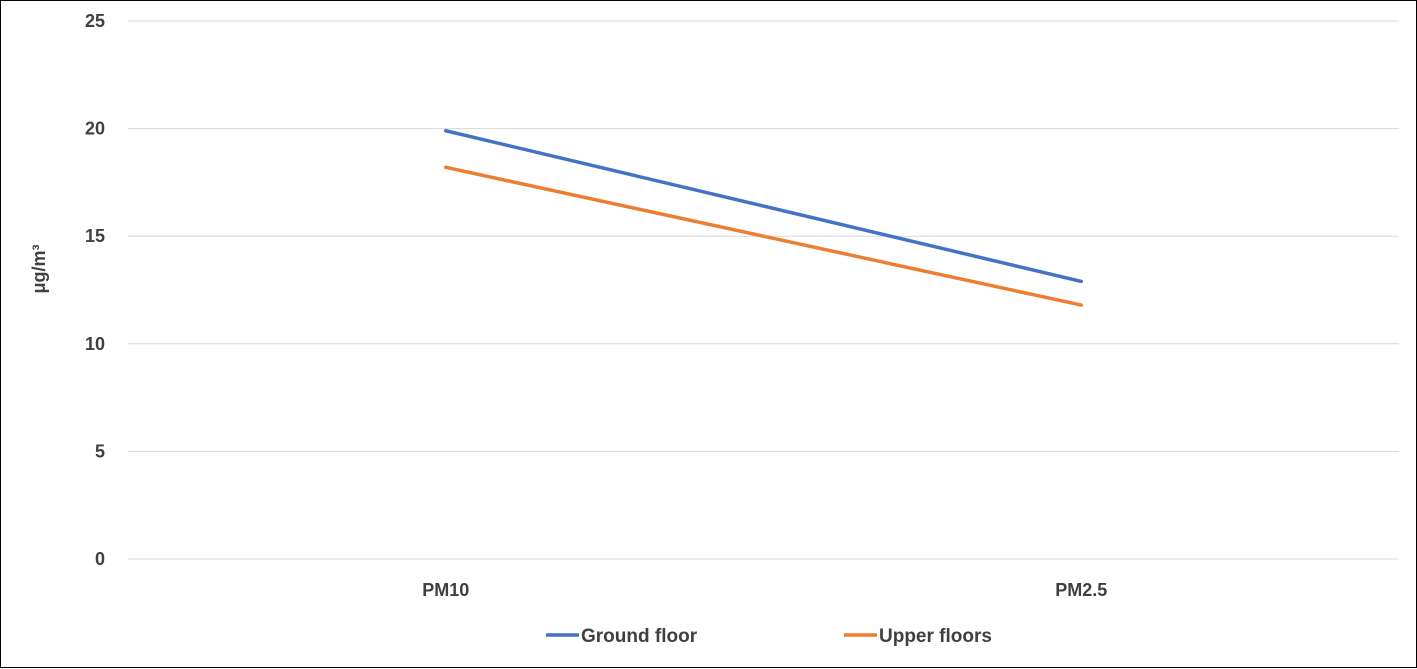  I want to click on y-tick-label: 5, so click(100, 451).